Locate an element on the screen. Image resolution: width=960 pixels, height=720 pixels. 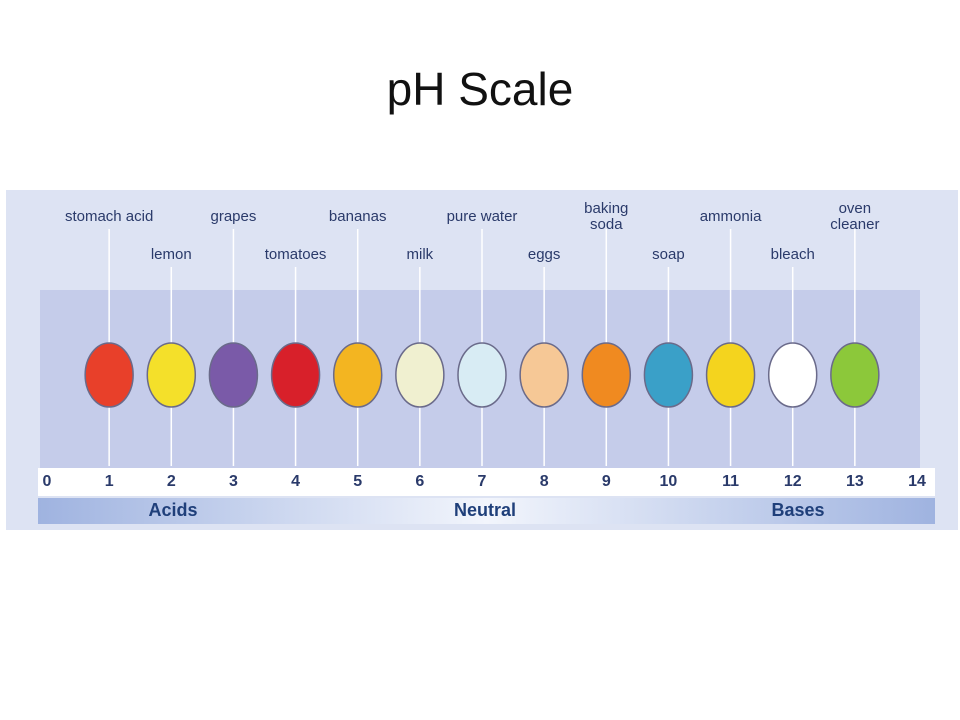
tick-label: 7 is located at coordinates (482, 481).